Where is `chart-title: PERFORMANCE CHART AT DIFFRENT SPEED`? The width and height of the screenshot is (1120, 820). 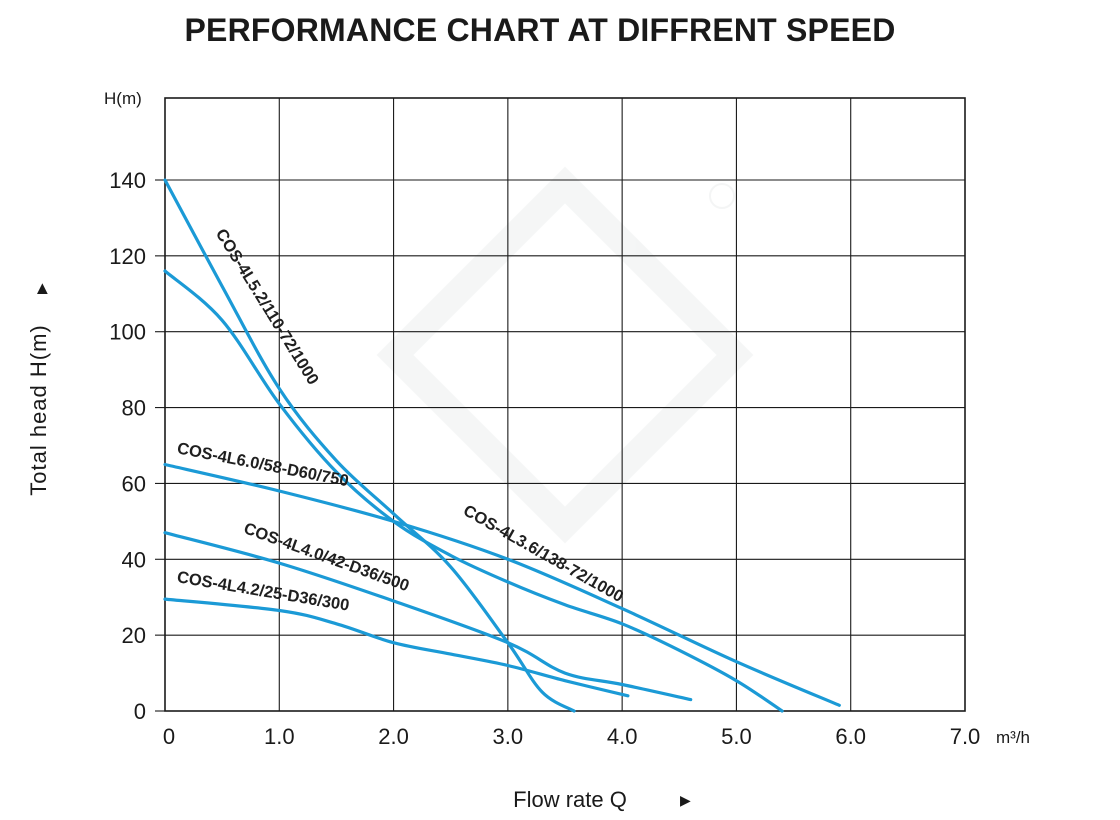 chart-title: PERFORMANCE CHART AT DIFFRENT SPEED is located at coordinates (540, 30).